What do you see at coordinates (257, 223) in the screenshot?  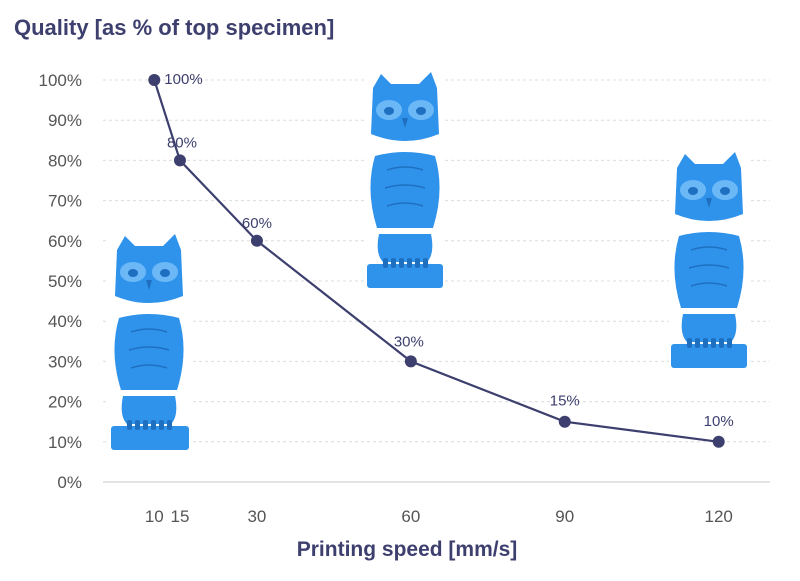 I see `data-label: 60%` at bounding box center [257, 223].